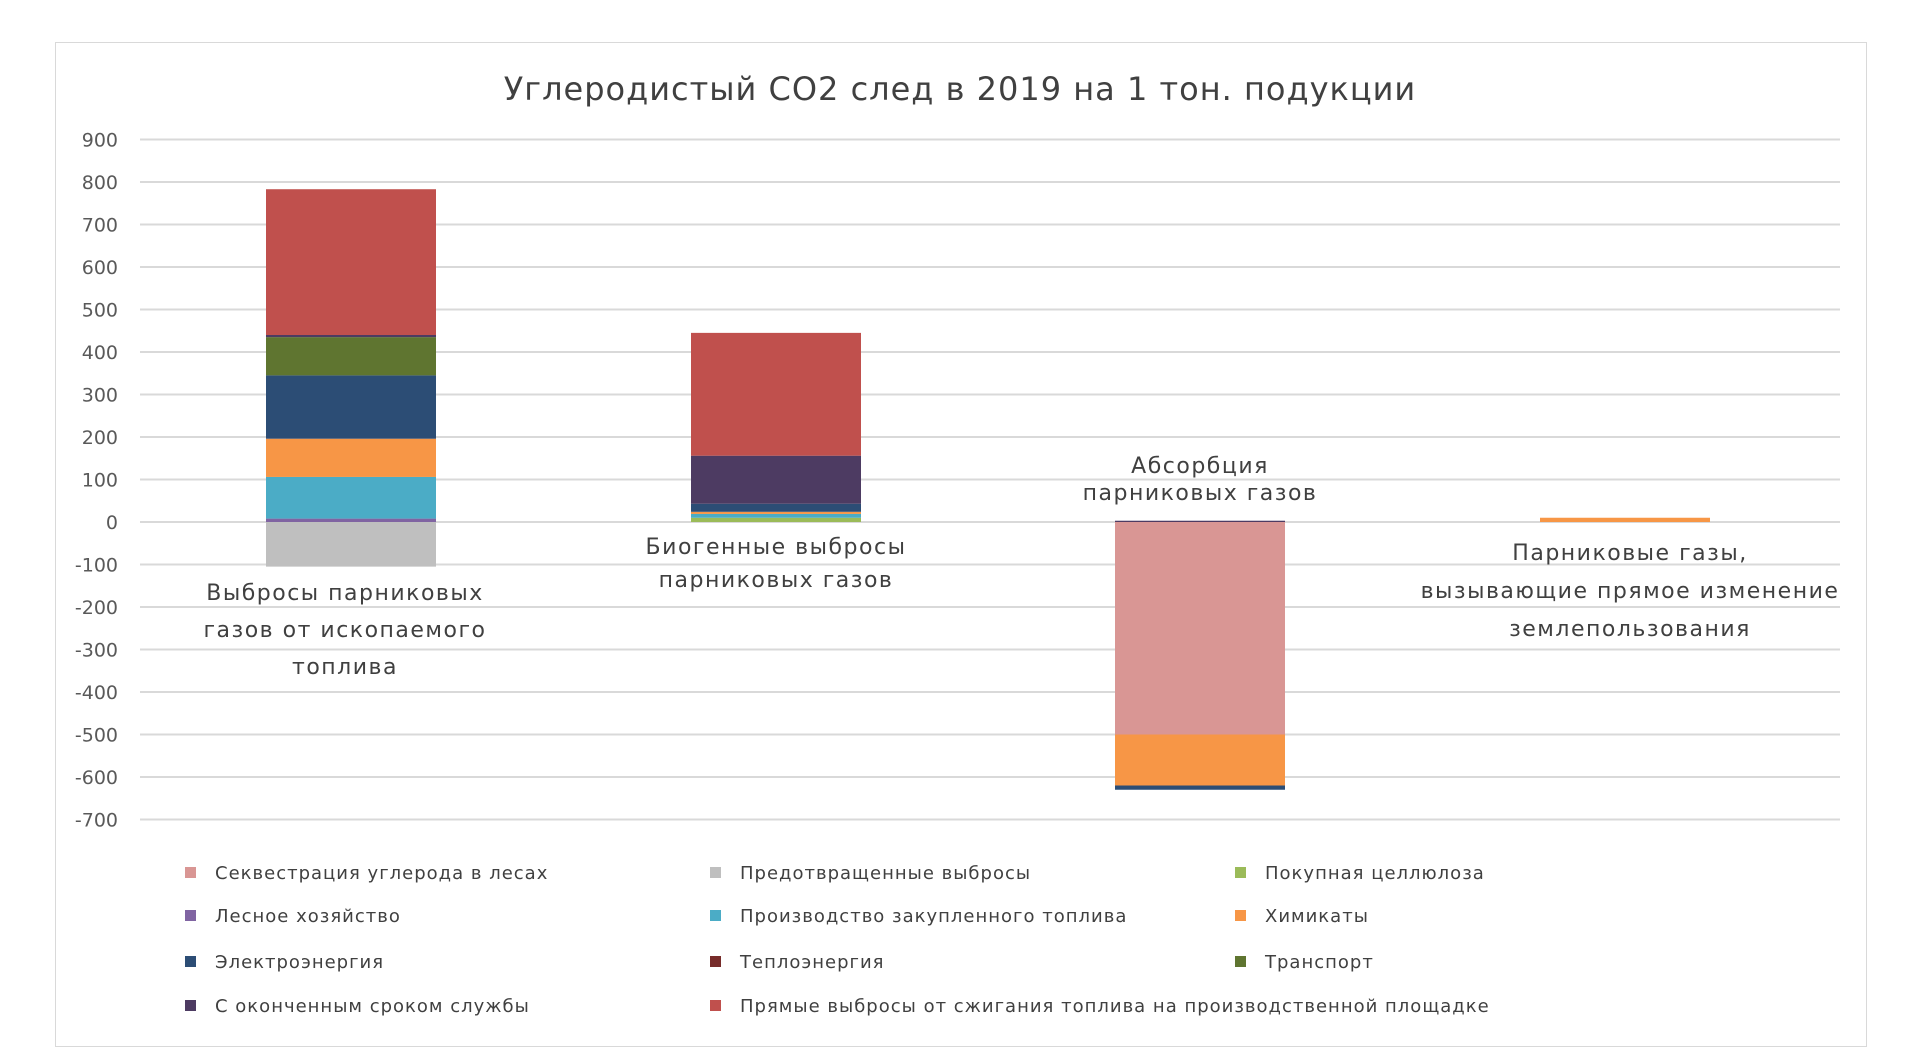  I want to click on legend-label: Транспорт, so click(1319, 962).